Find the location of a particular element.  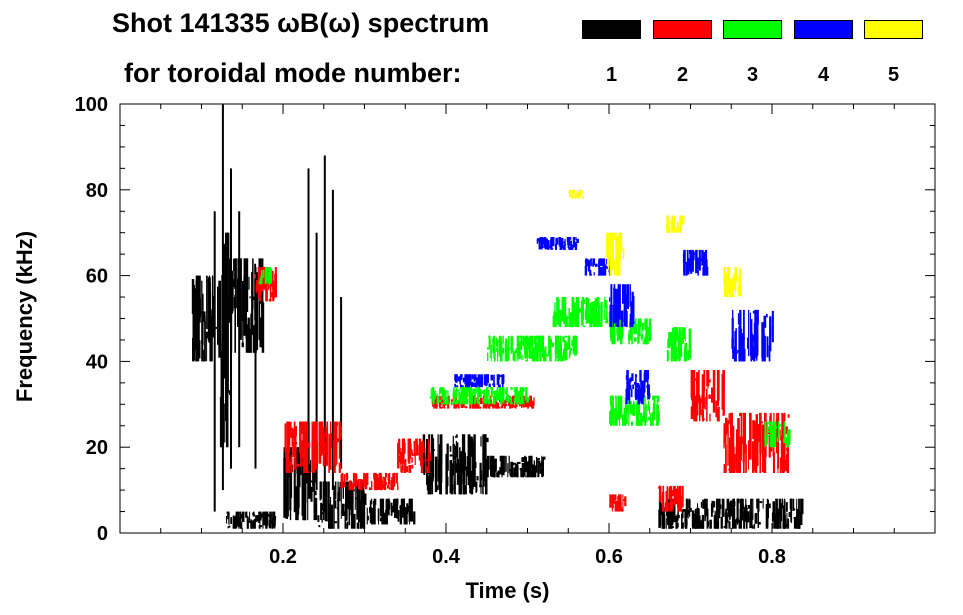

spectrum-spike is located at coordinates (324, 327).